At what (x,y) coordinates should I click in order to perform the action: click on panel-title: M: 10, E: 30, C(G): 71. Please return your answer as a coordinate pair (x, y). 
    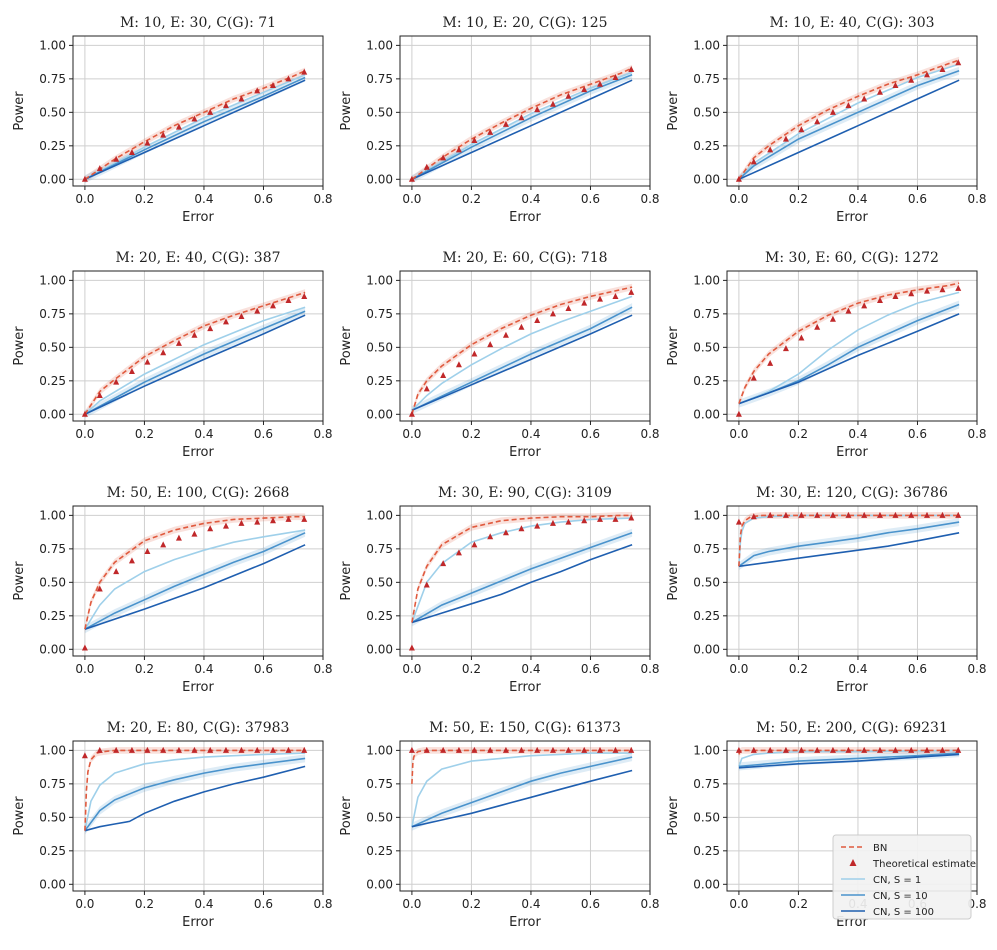
    Looking at the image, I should click on (198, 23).